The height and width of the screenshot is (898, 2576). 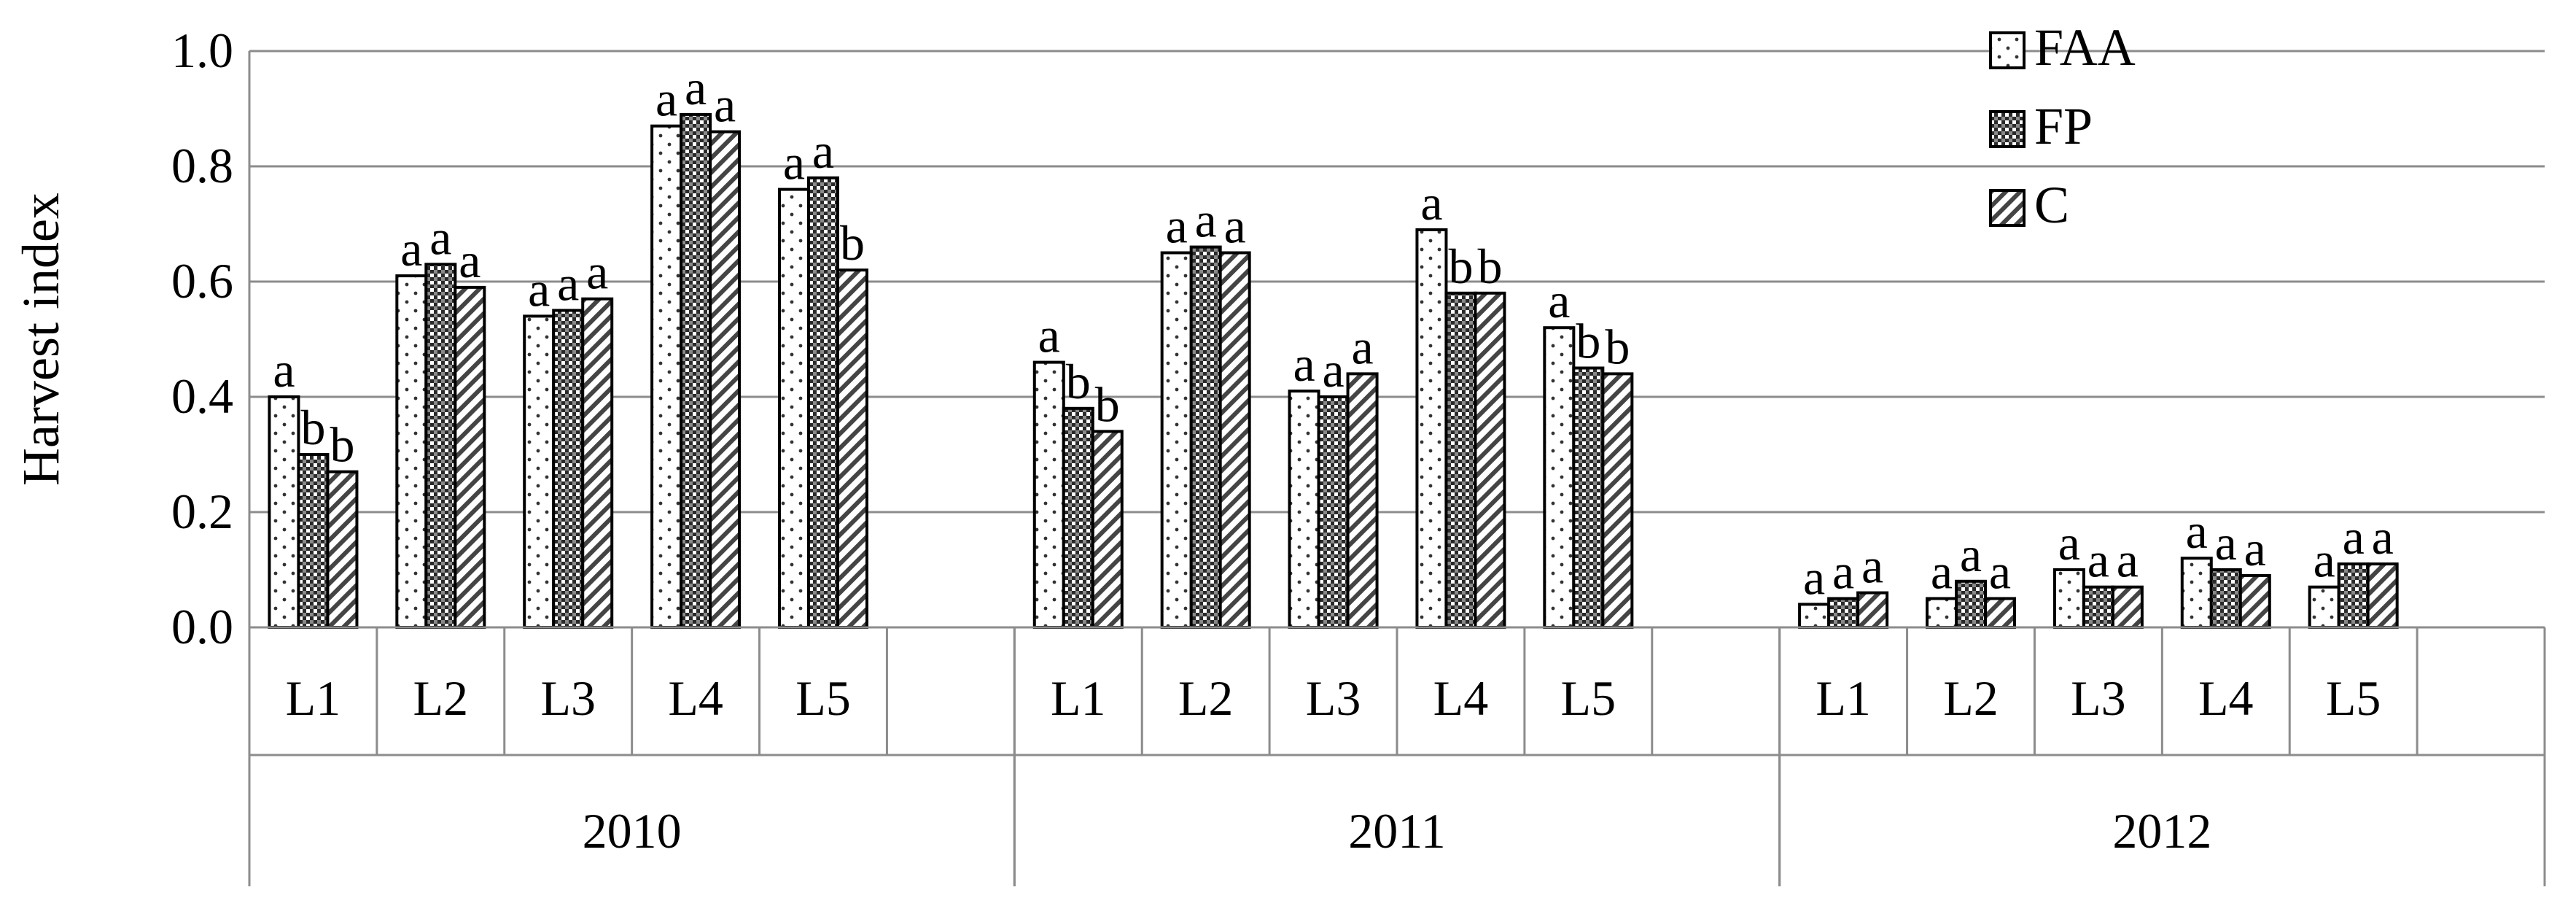 I want to click on legend-swatch-C, so click(x=2007, y=208).